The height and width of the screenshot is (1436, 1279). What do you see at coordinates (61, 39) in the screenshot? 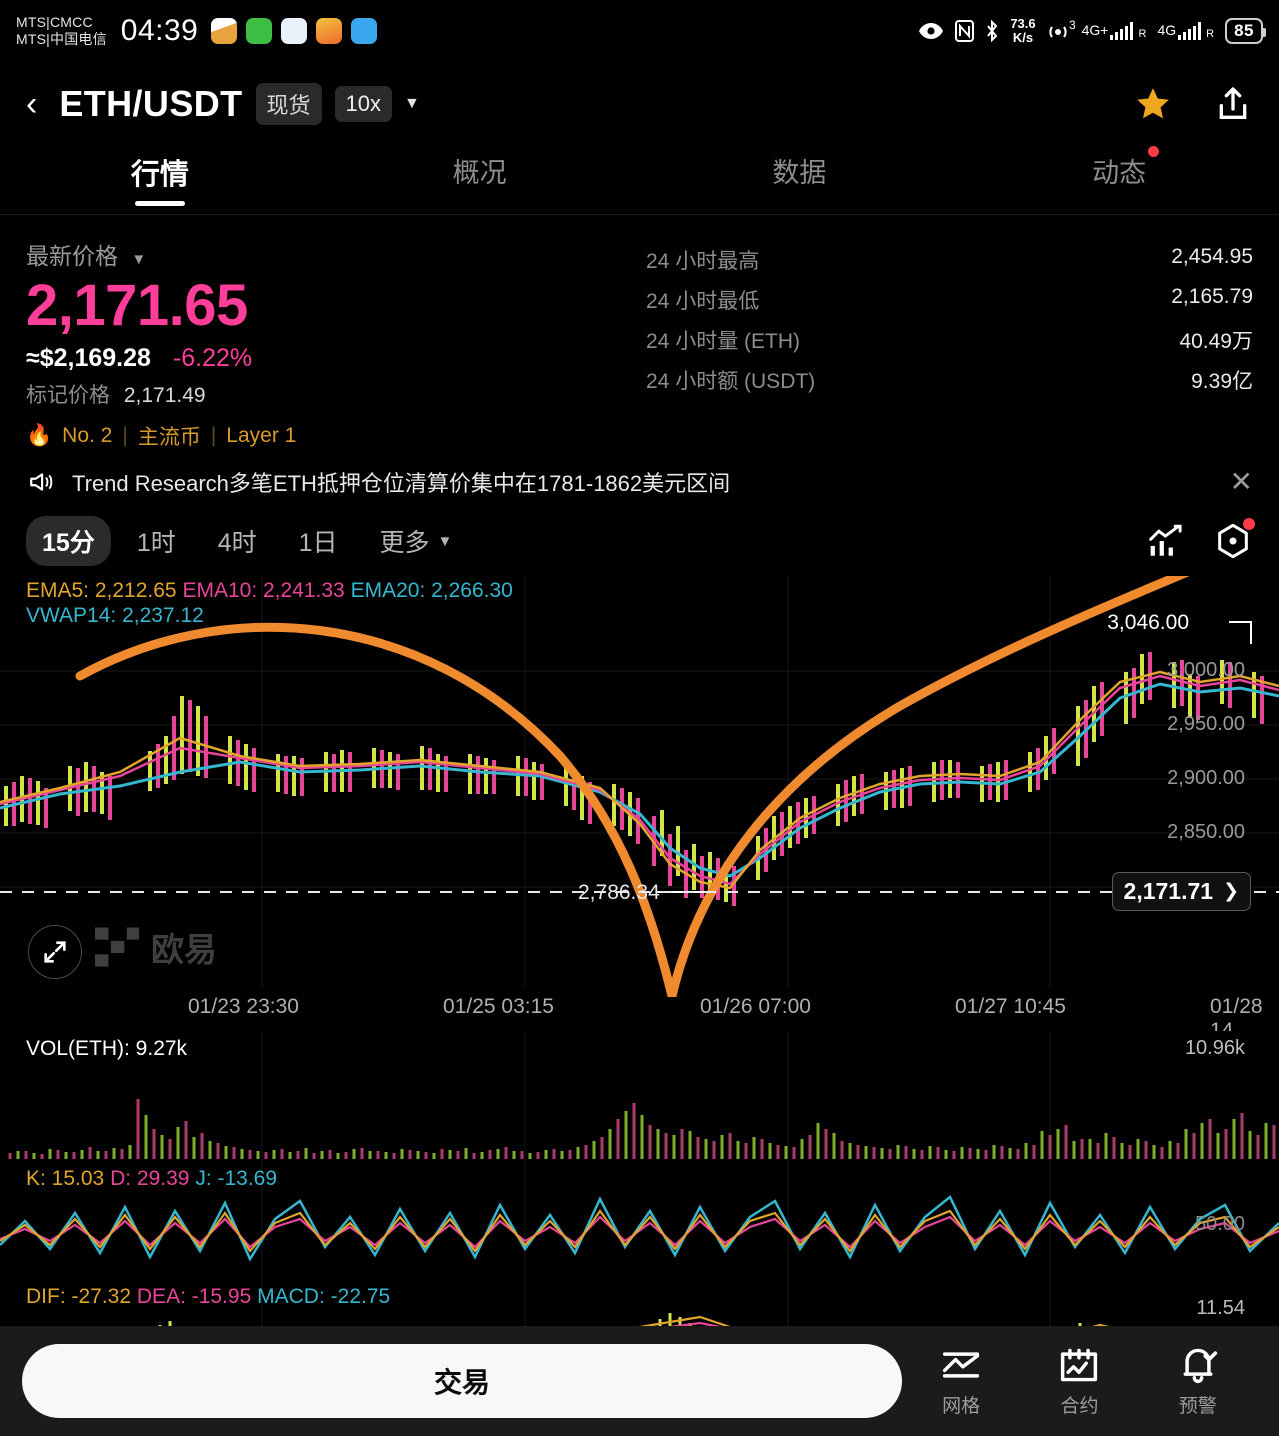
I see `carrier-line-2: MTS|中国电信` at bounding box center [61, 39].